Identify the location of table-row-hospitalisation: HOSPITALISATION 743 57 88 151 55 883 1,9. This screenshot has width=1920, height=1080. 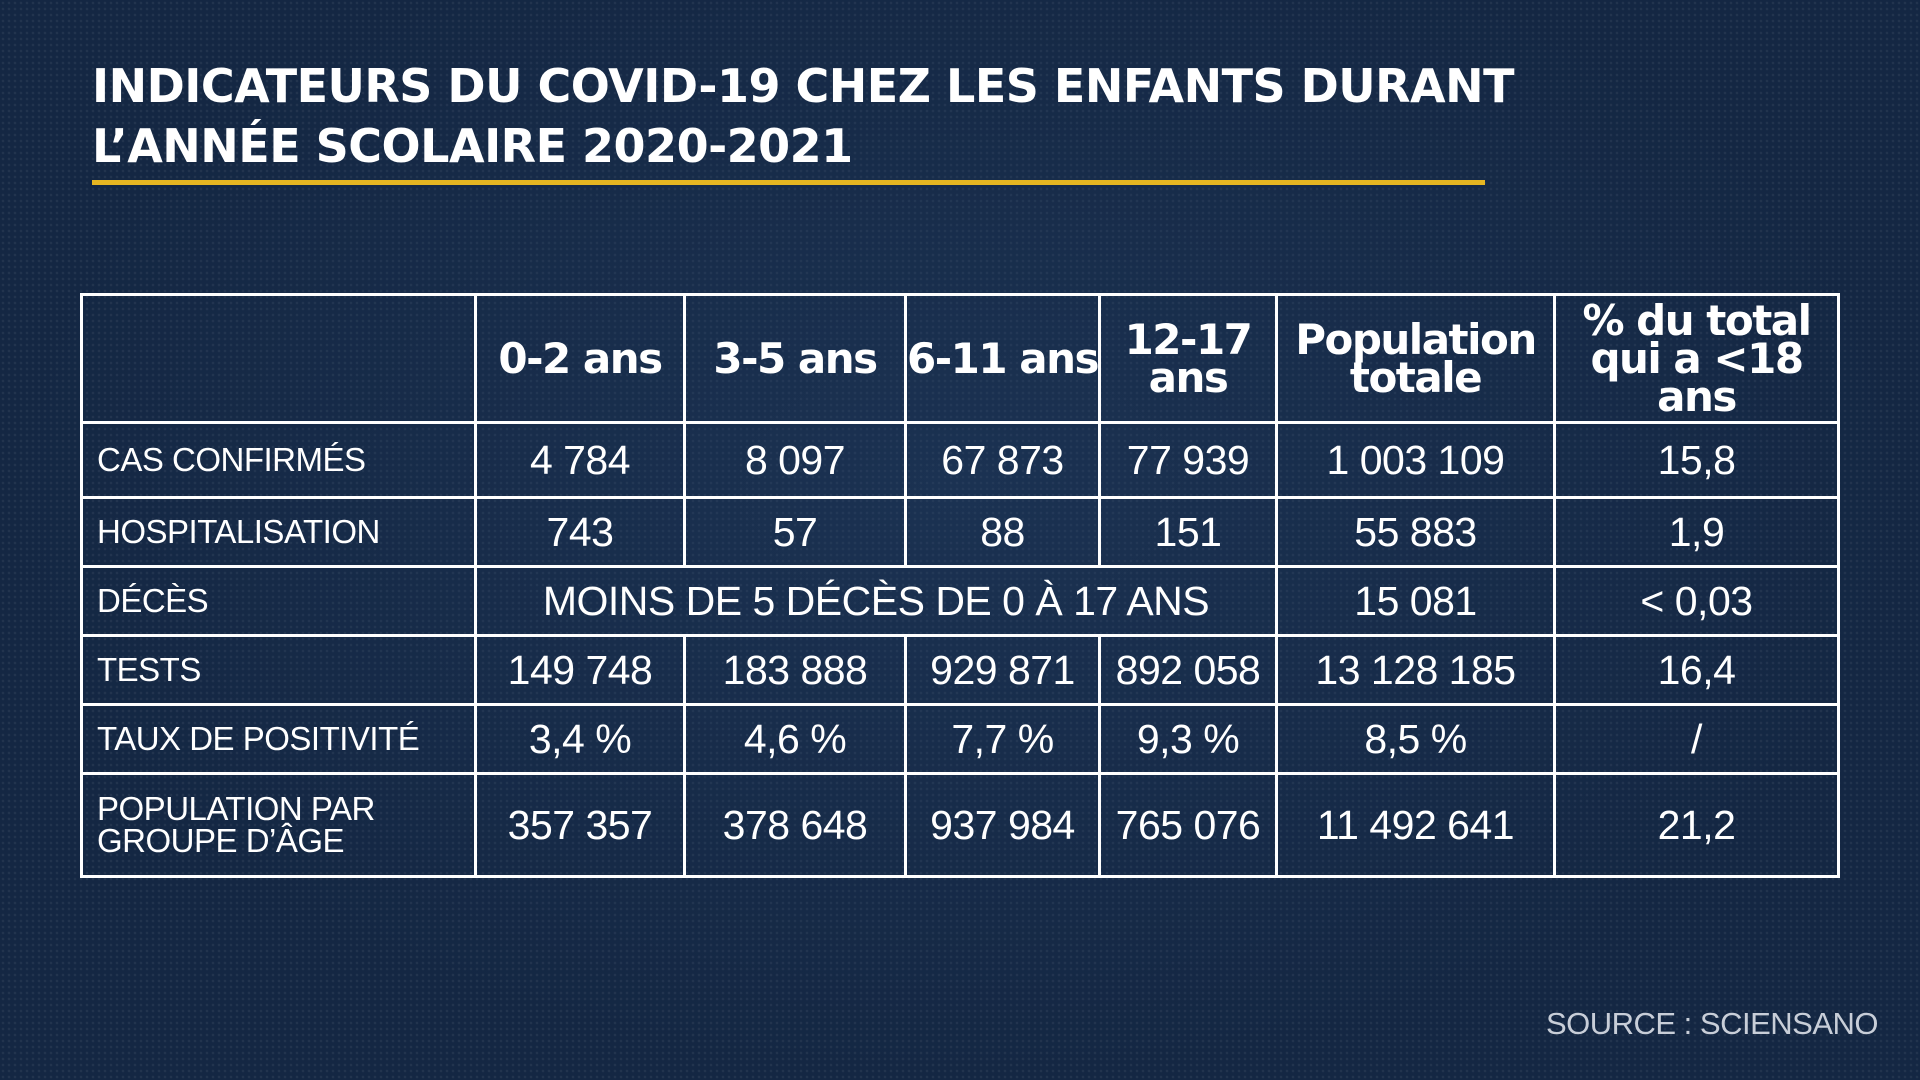
(960, 532).